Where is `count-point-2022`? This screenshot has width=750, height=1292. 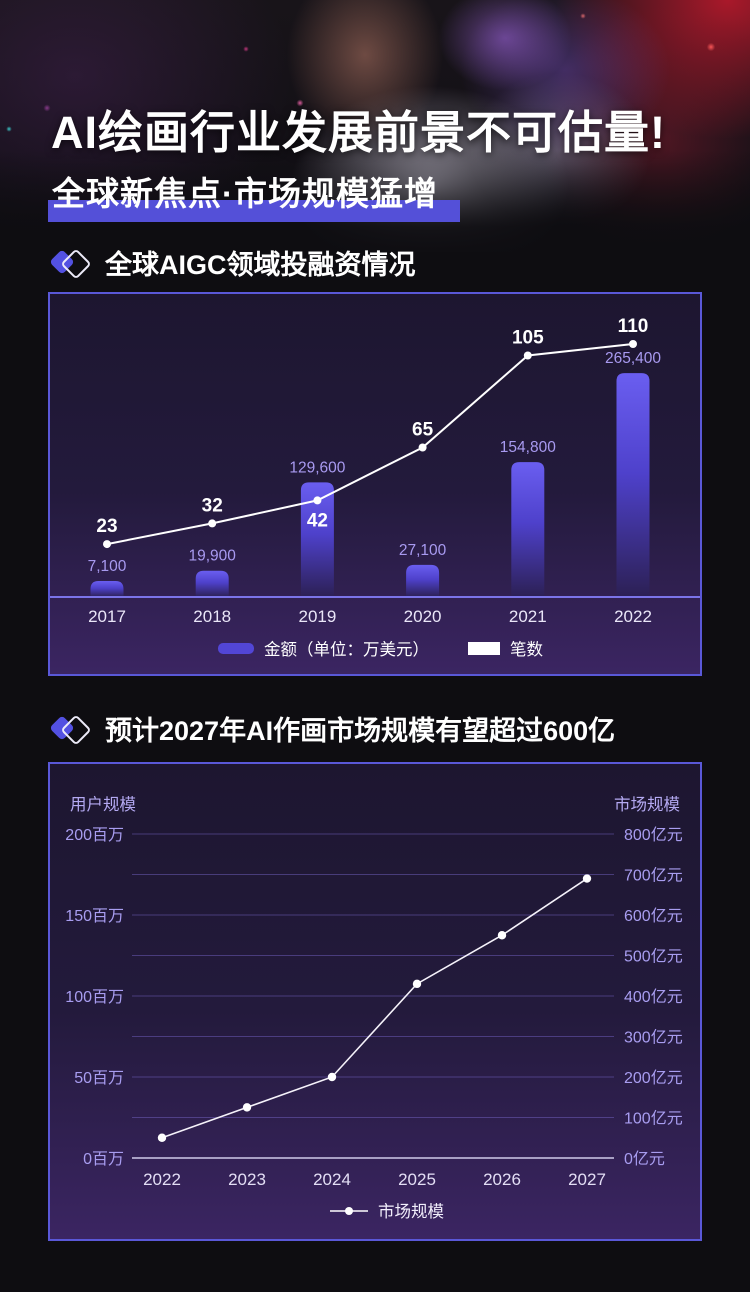
count-point-2022 is located at coordinates (633, 344).